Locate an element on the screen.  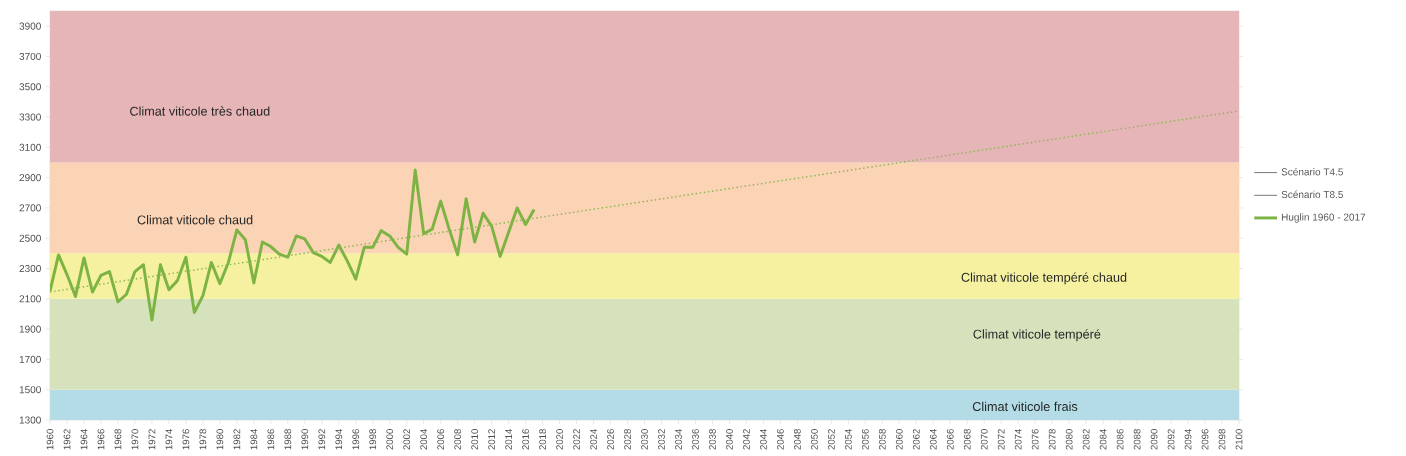
x-tick-label: 2050 is located at coordinates (814, 439).